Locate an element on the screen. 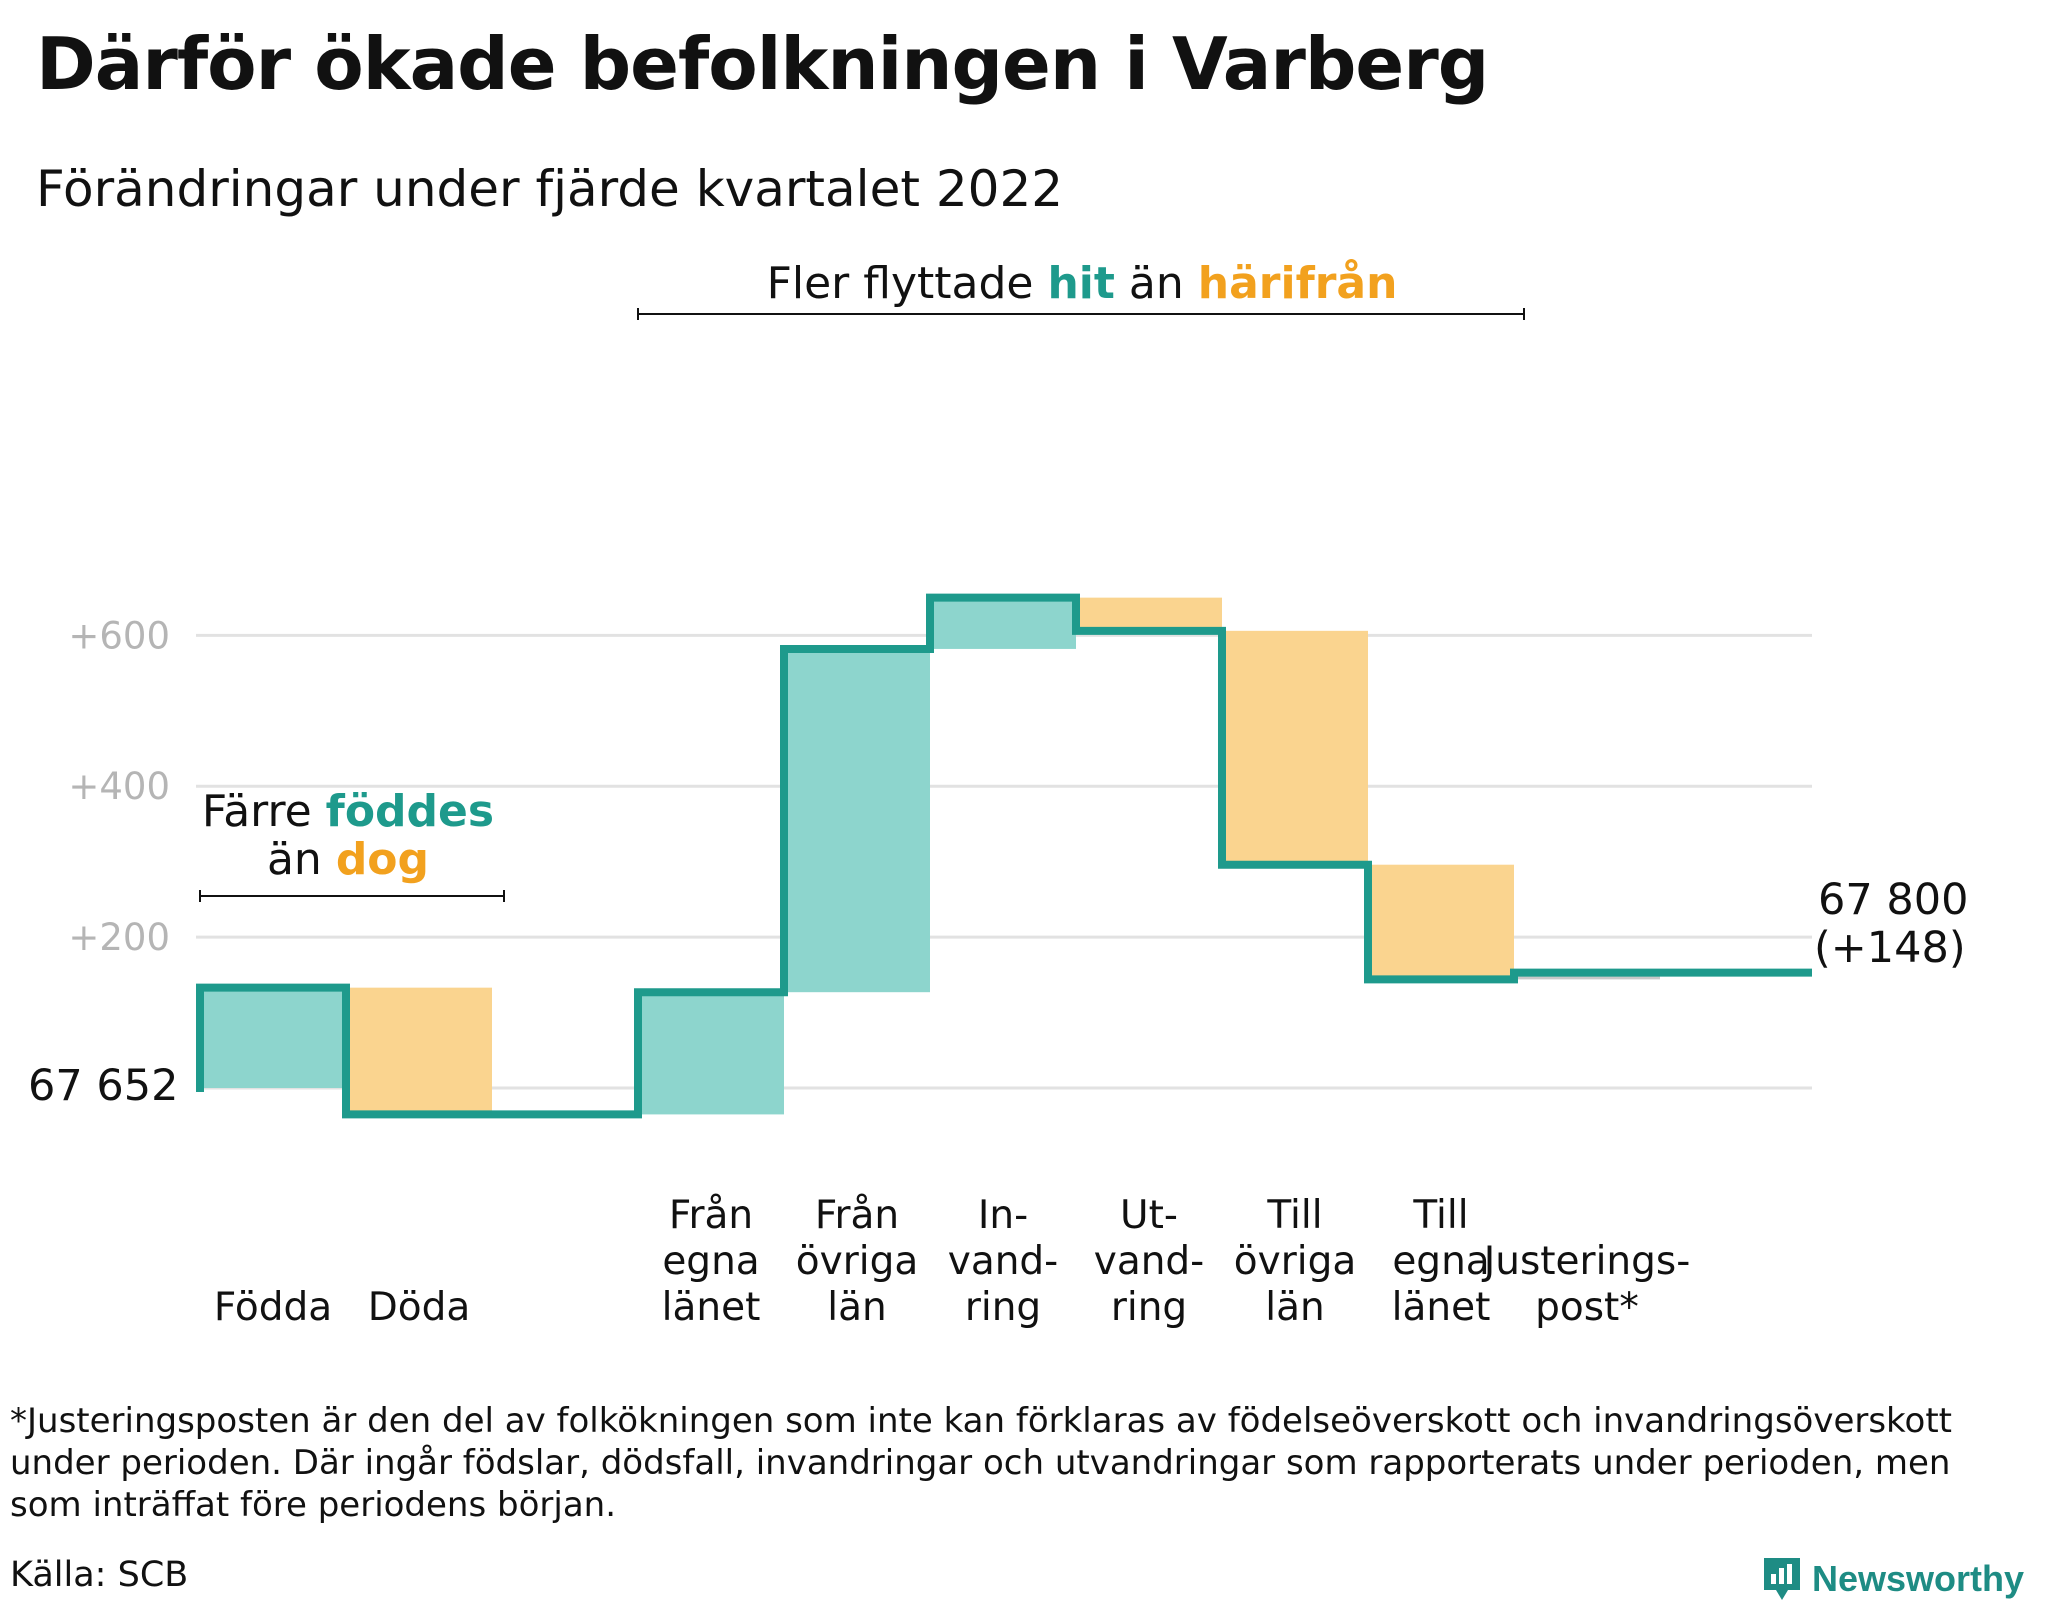 The image size is (2048, 1602). y-tick-label: +400 is located at coordinates (119, 786).